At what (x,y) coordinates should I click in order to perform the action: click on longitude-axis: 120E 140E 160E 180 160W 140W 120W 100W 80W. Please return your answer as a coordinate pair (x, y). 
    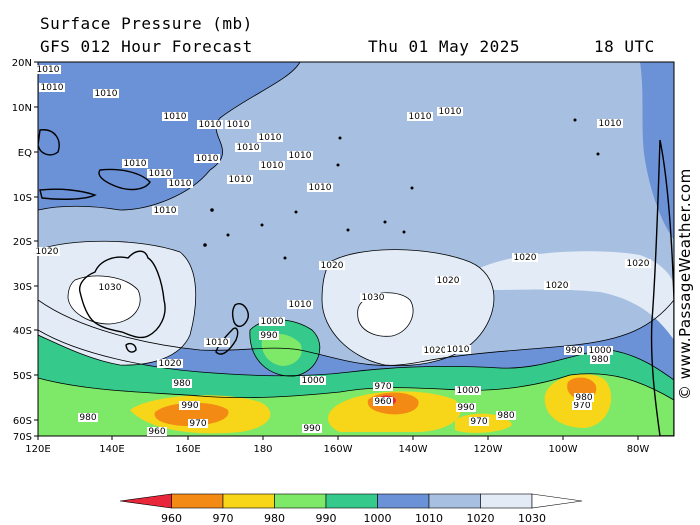
    Looking at the image, I should click on (337, 445).